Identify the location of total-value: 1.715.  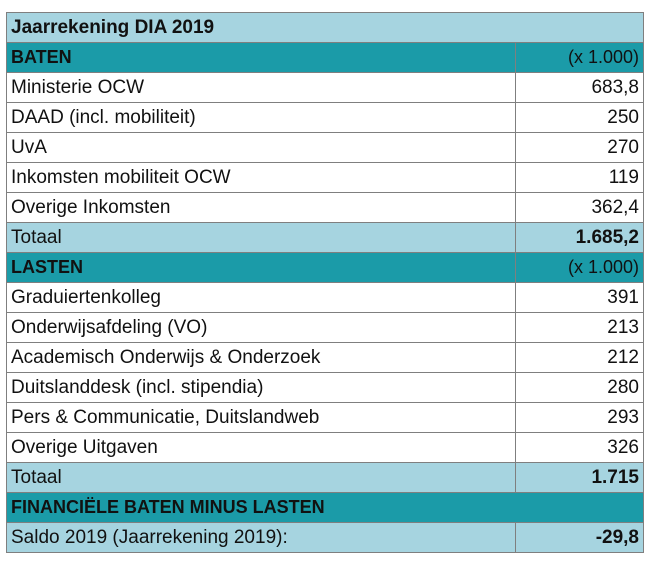
(579, 477).